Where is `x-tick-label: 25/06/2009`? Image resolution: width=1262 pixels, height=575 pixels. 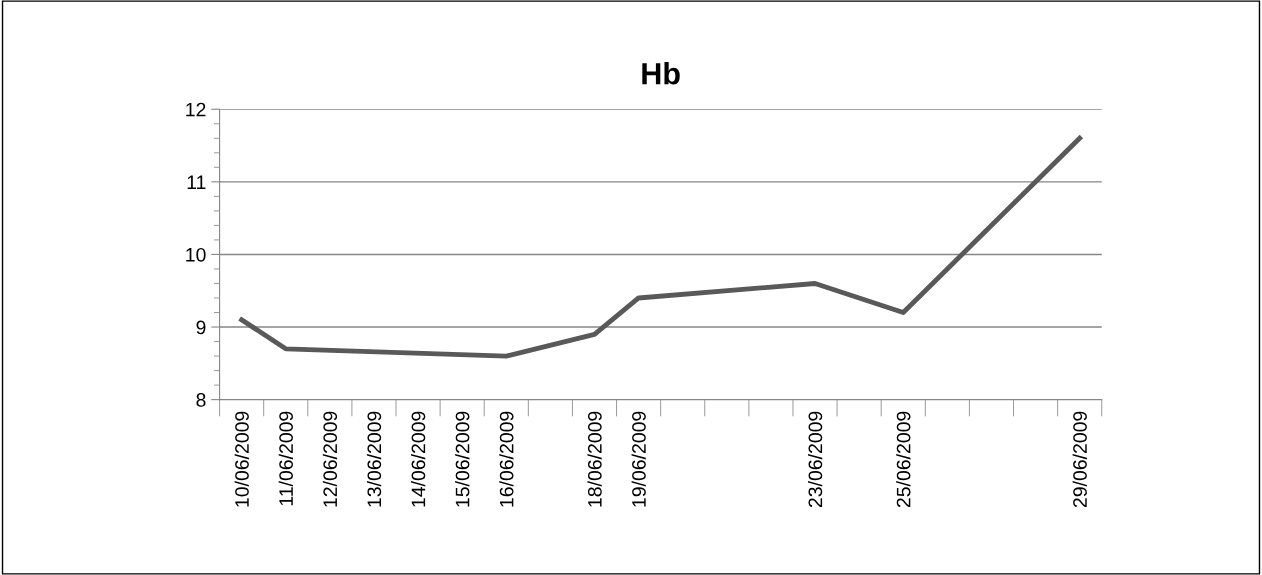
x-tick-label: 25/06/2009 is located at coordinates (903, 459).